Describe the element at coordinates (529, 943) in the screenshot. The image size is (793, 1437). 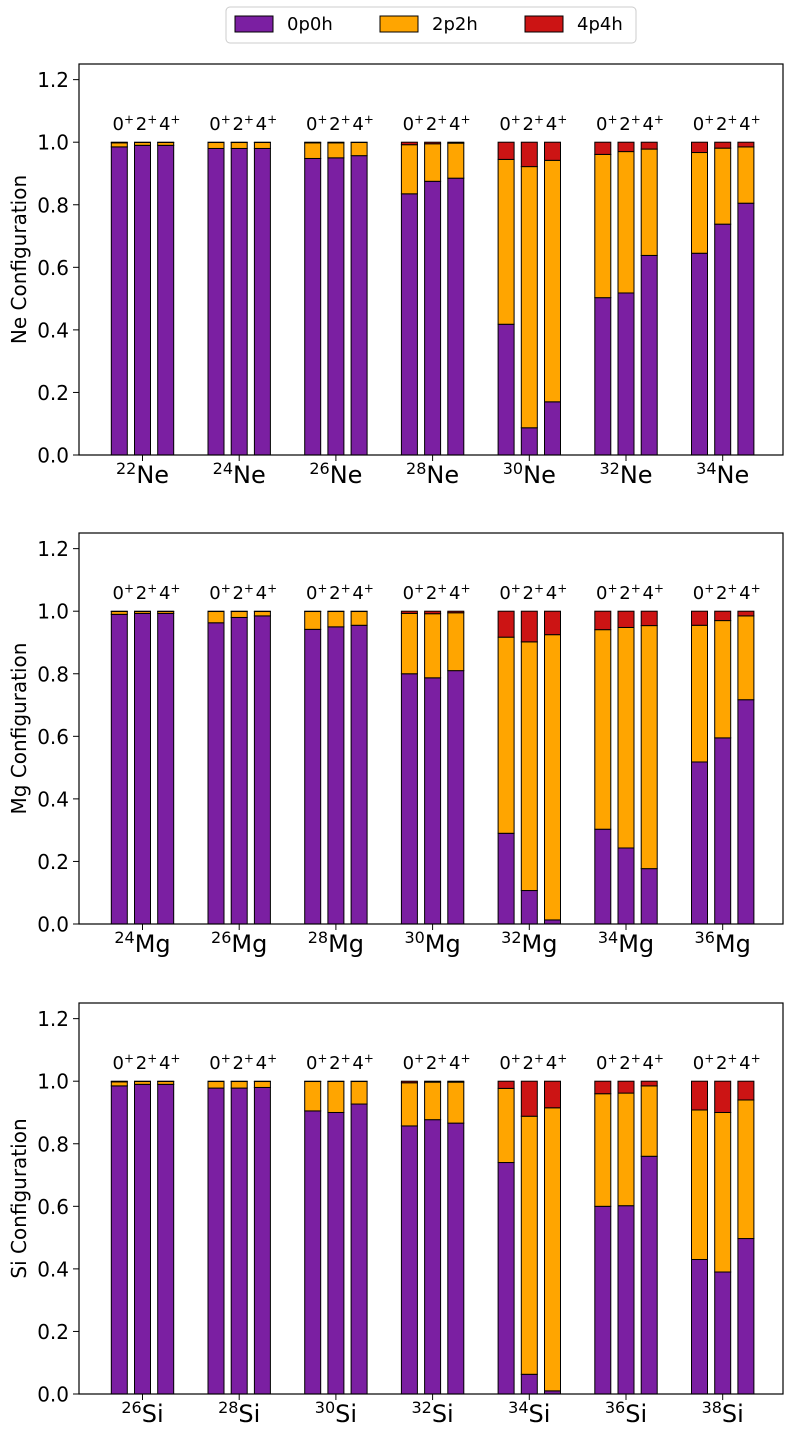
I see `x-tick-label: 32Mg` at that location.